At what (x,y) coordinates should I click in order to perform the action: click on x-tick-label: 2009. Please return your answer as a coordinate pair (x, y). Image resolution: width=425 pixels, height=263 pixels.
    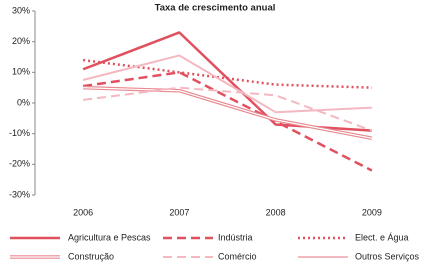
    Looking at the image, I should click on (372, 212).